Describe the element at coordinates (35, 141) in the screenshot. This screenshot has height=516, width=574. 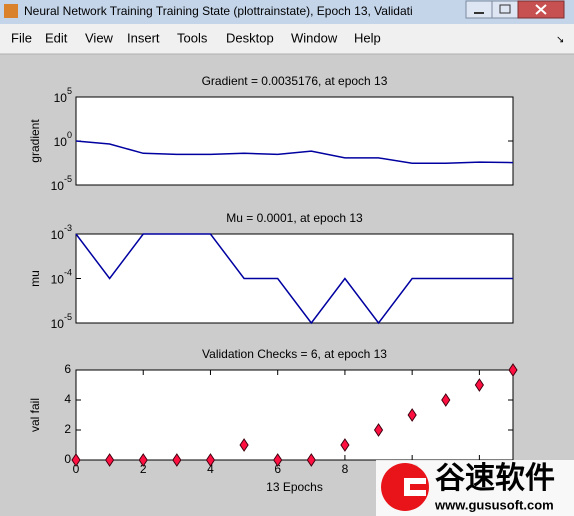
I see `y-axis-label: gradient` at that location.